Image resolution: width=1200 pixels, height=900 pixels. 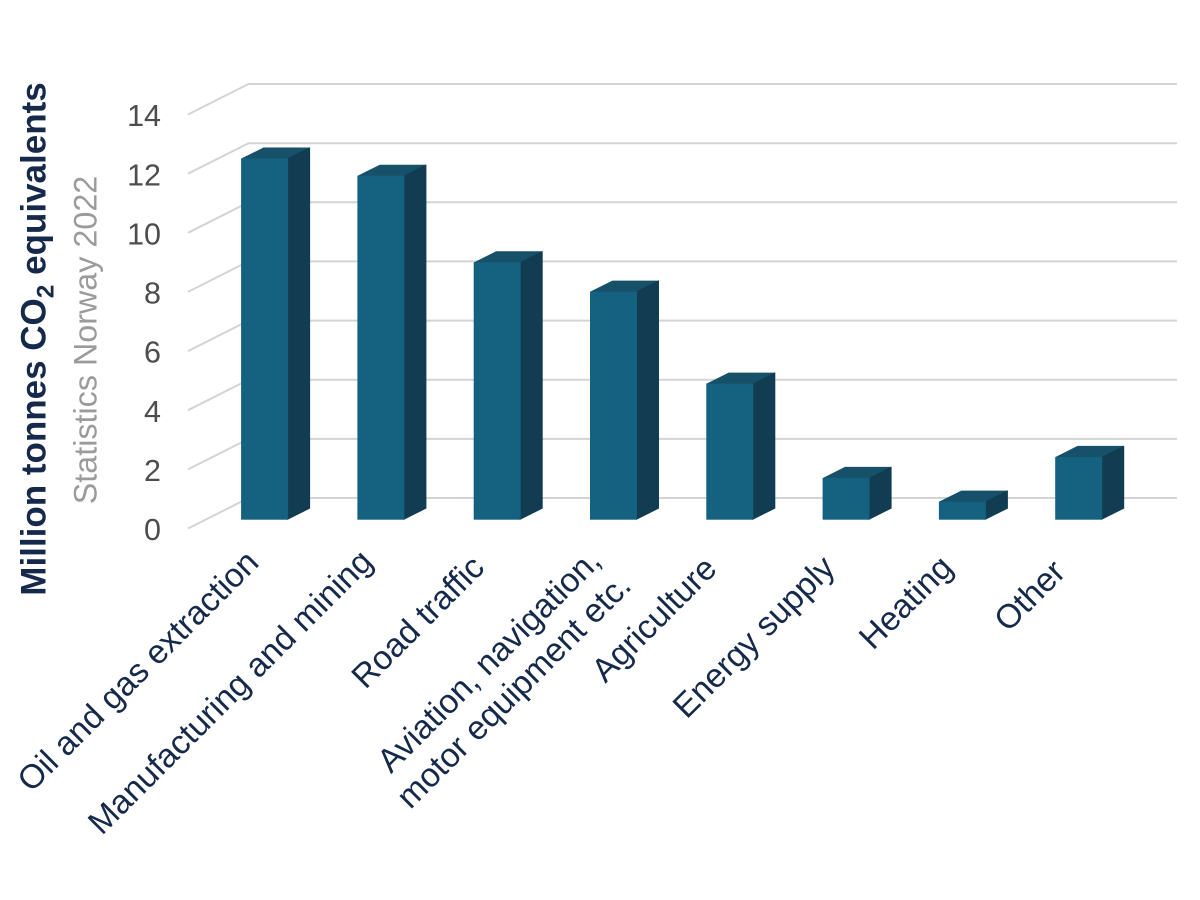 What do you see at coordinates (37, 338) in the screenshot?
I see `svg-text: Million tonnes CO2 equivalents` at bounding box center [37, 338].